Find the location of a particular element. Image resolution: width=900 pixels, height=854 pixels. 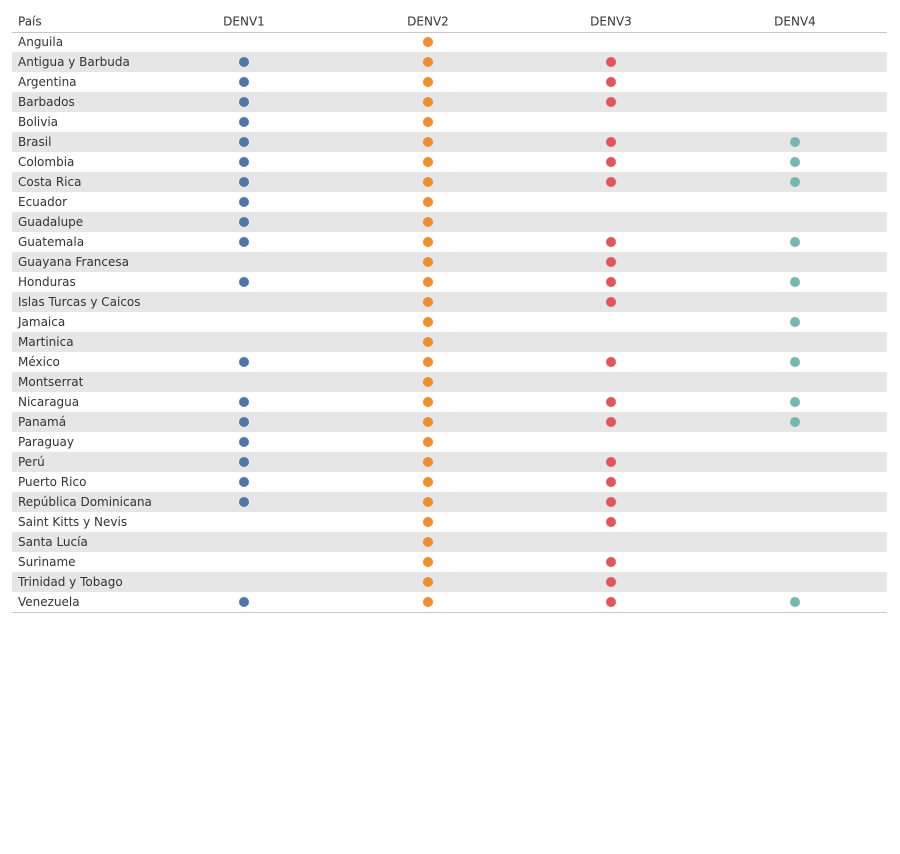

row-label: Venezuela is located at coordinates (49, 602).